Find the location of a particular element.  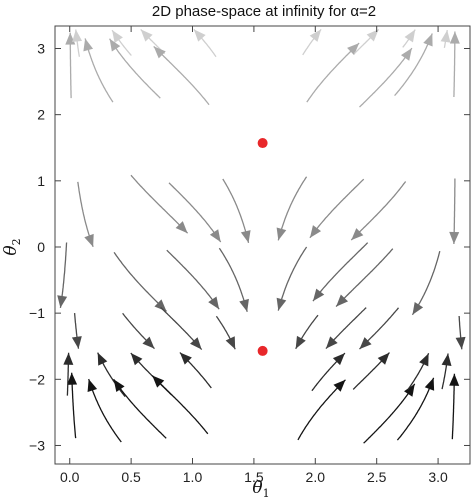

y-tick-label: −1 is located at coordinates (37, 313).